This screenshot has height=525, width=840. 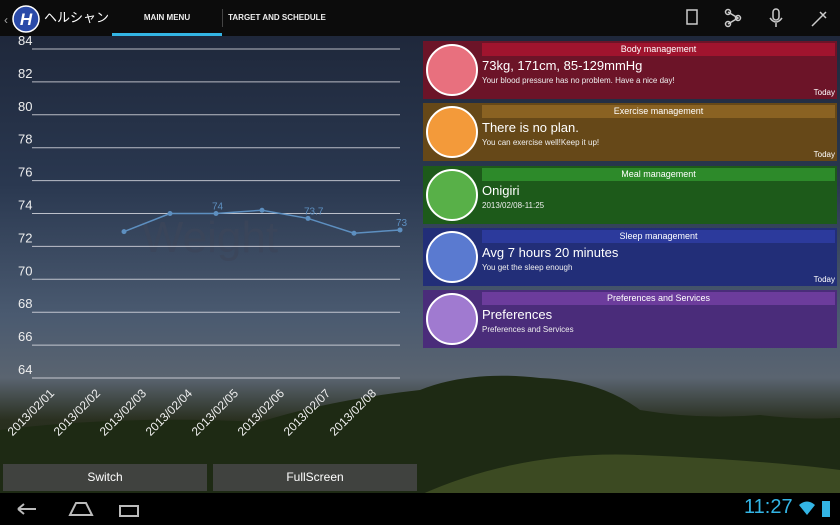 What do you see at coordinates (25, 237) in the screenshot?
I see `y-tick-label: 72` at bounding box center [25, 237].